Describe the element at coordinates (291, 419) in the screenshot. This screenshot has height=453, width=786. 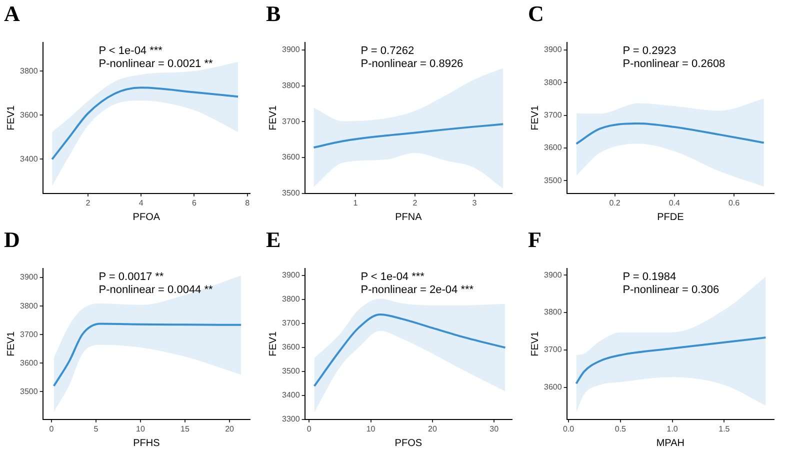
I see `y-tick-label: 3300` at that location.